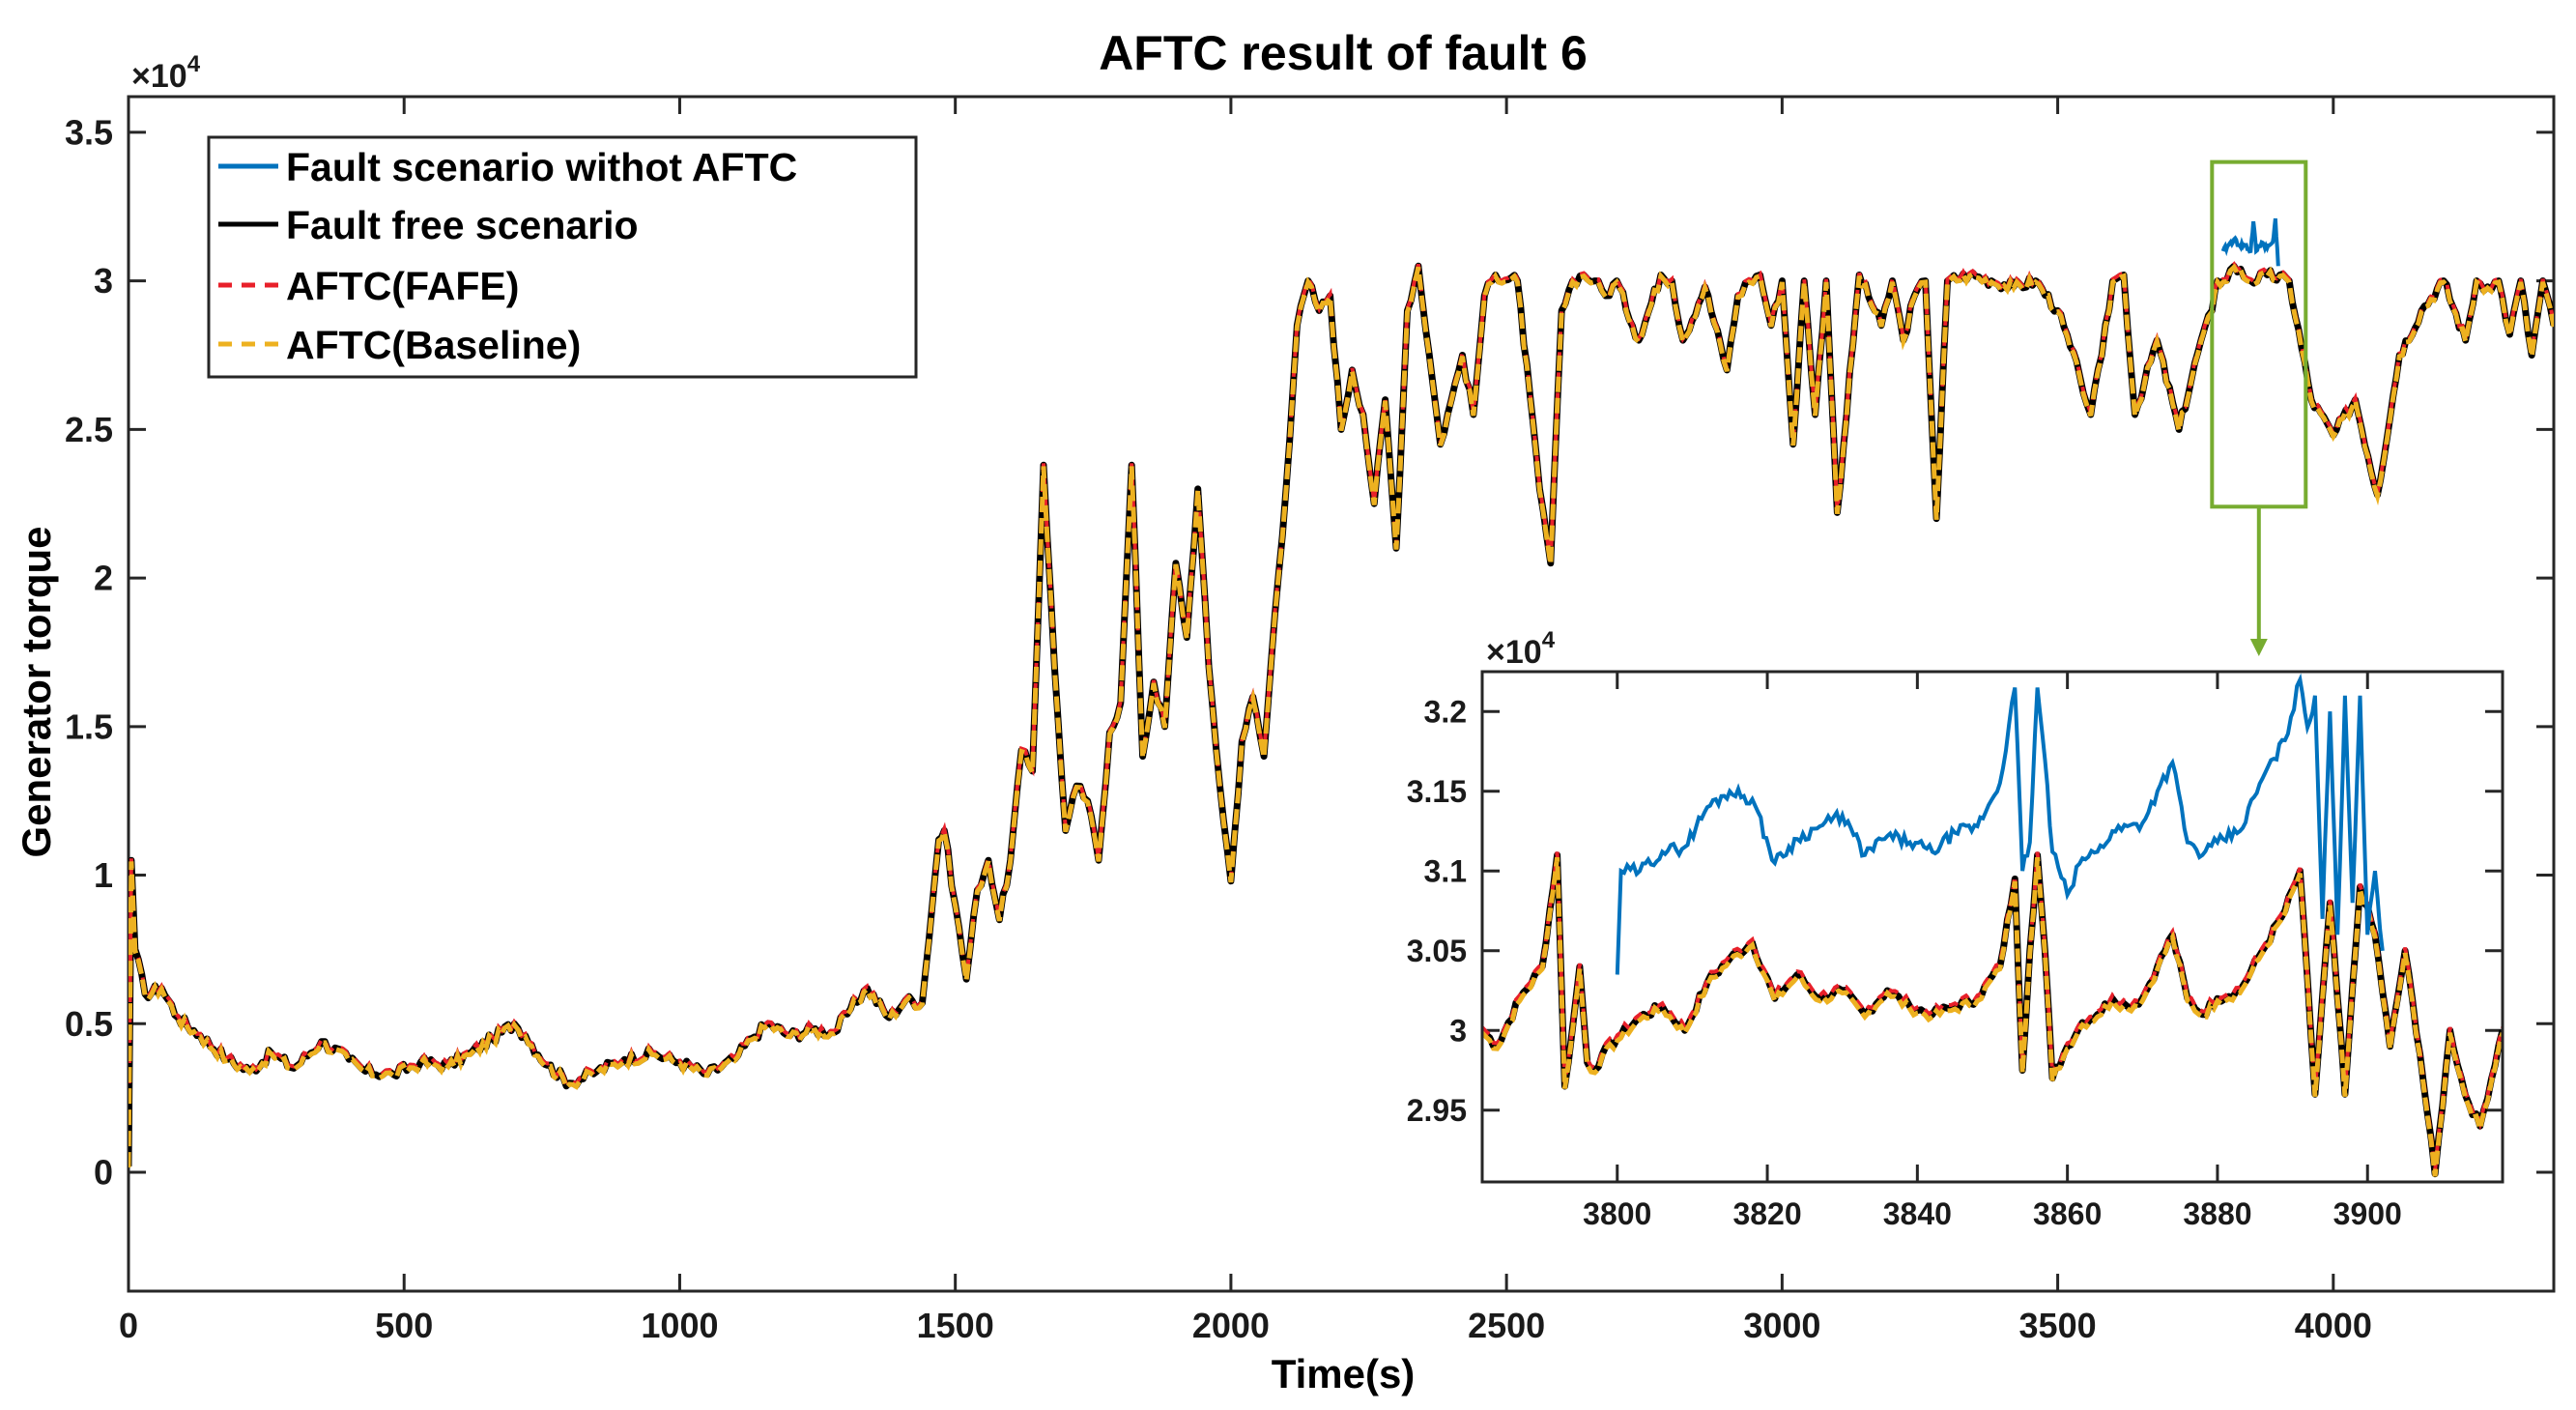 The image size is (2576, 1410). I want to click on inset-x-tick-label: 3820, so click(1767, 1213).